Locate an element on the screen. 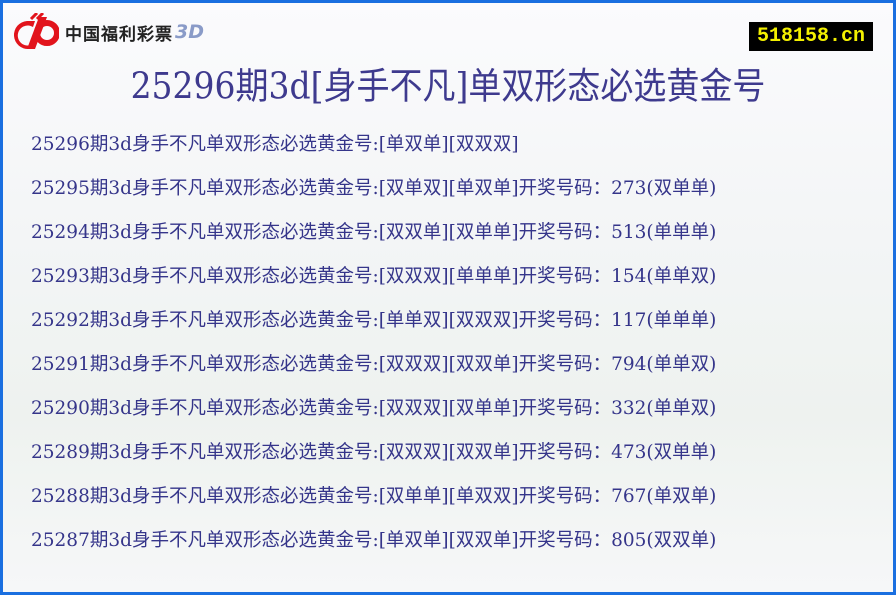  lottery-logo-icon is located at coordinates (36, 31).